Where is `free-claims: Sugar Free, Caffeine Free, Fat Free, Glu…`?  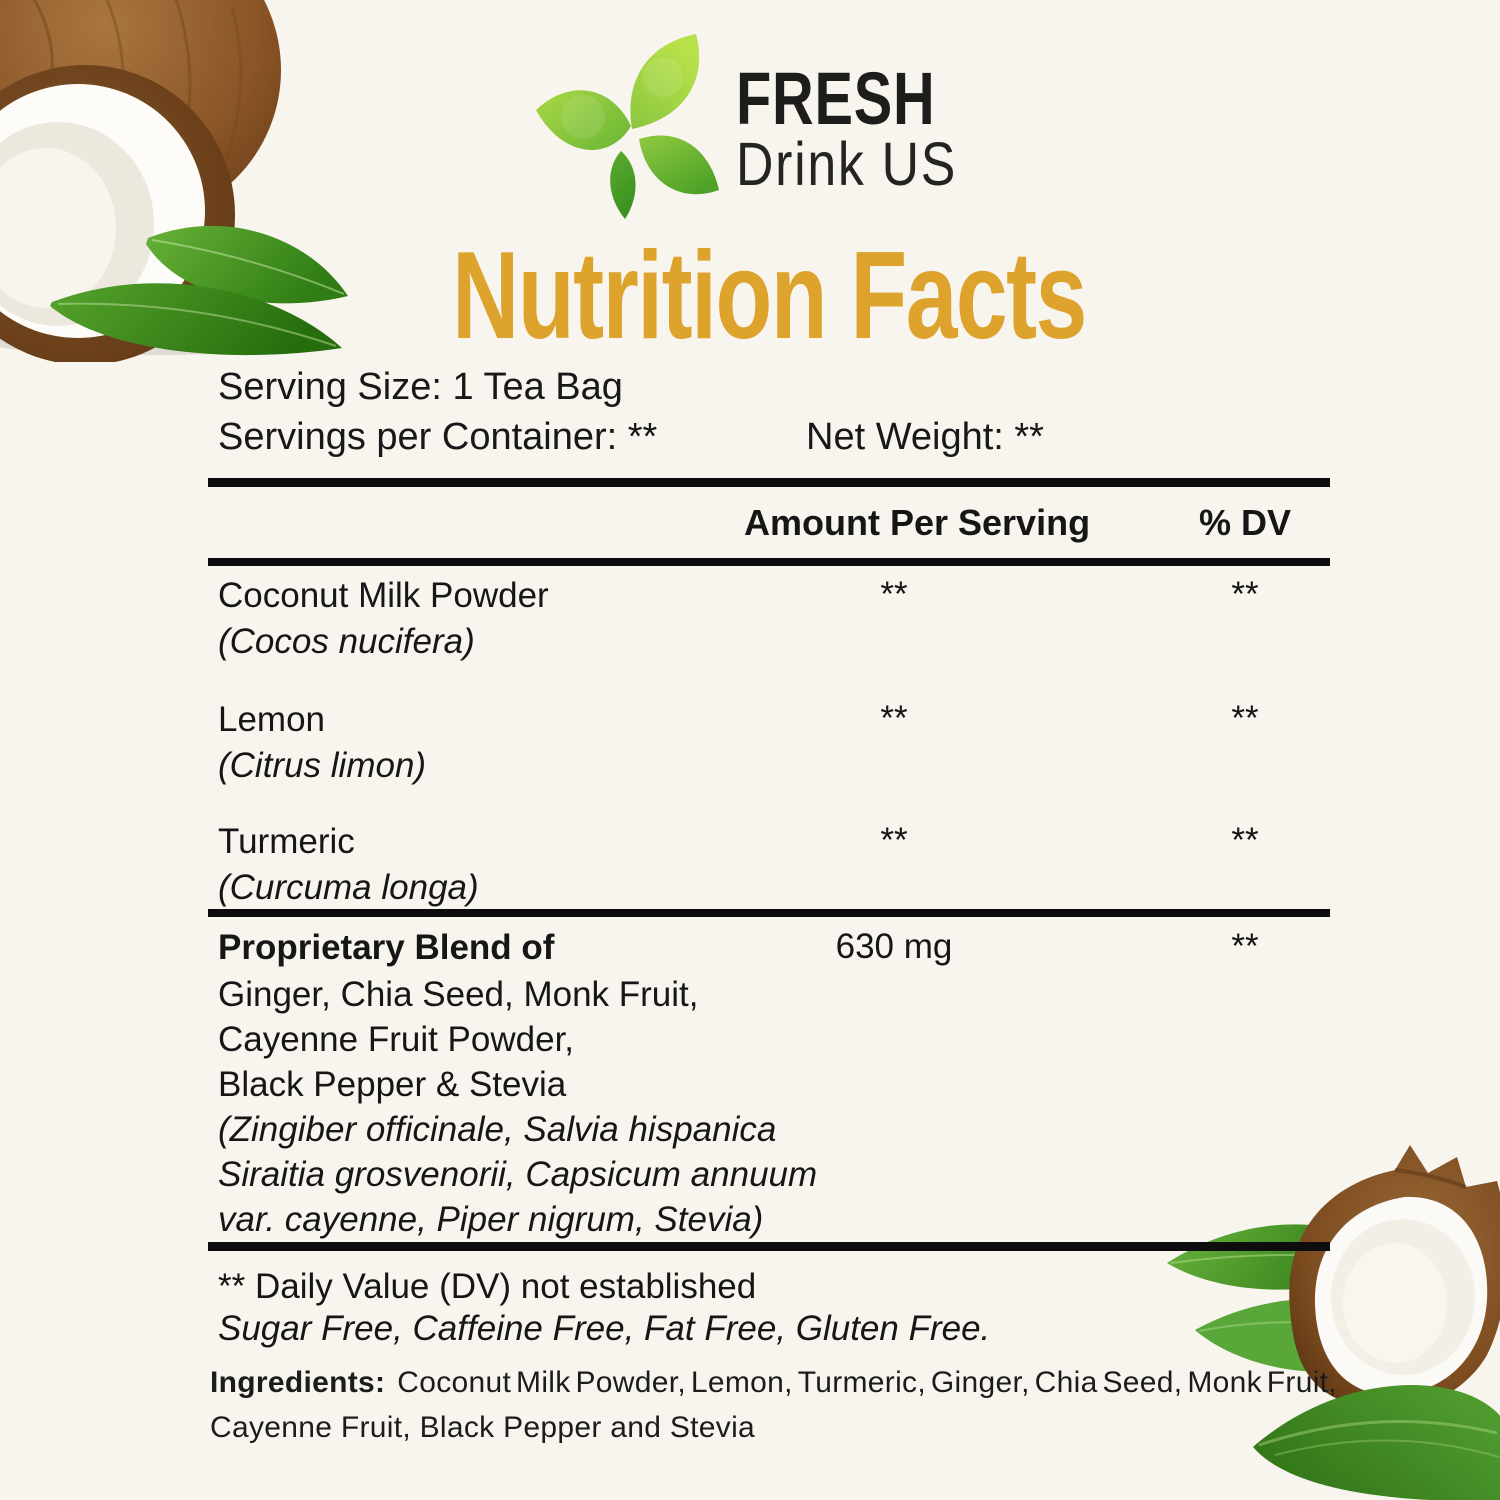 free-claims: Sugar Free, Caffeine Free, Fat Free, Glu… is located at coordinates (604, 1328).